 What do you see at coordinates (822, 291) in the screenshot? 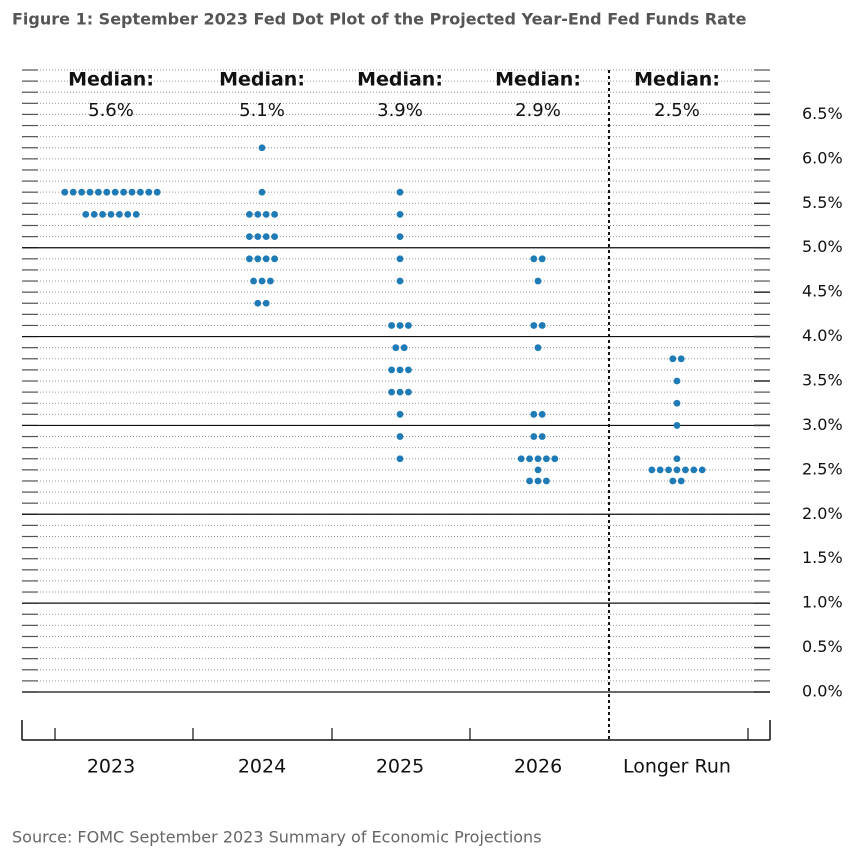
I see `y-tick-label: 4.5%` at bounding box center [822, 291].